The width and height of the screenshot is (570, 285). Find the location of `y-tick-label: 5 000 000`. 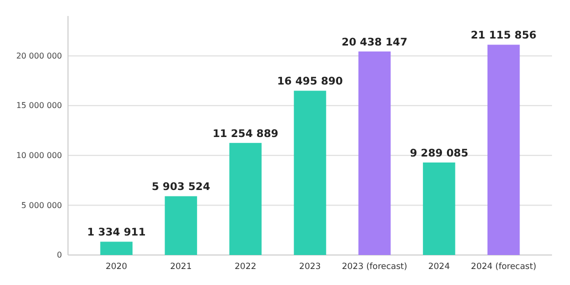

y-tick-label: 5 000 000 is located at coordinates (41, 205).